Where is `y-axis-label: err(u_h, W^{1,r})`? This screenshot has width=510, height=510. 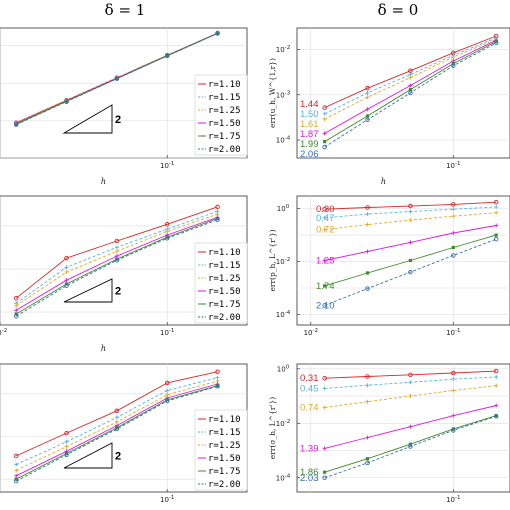
y-axis-label: err(u_h, W^{1,r}) is located at coordinates (272, 93).